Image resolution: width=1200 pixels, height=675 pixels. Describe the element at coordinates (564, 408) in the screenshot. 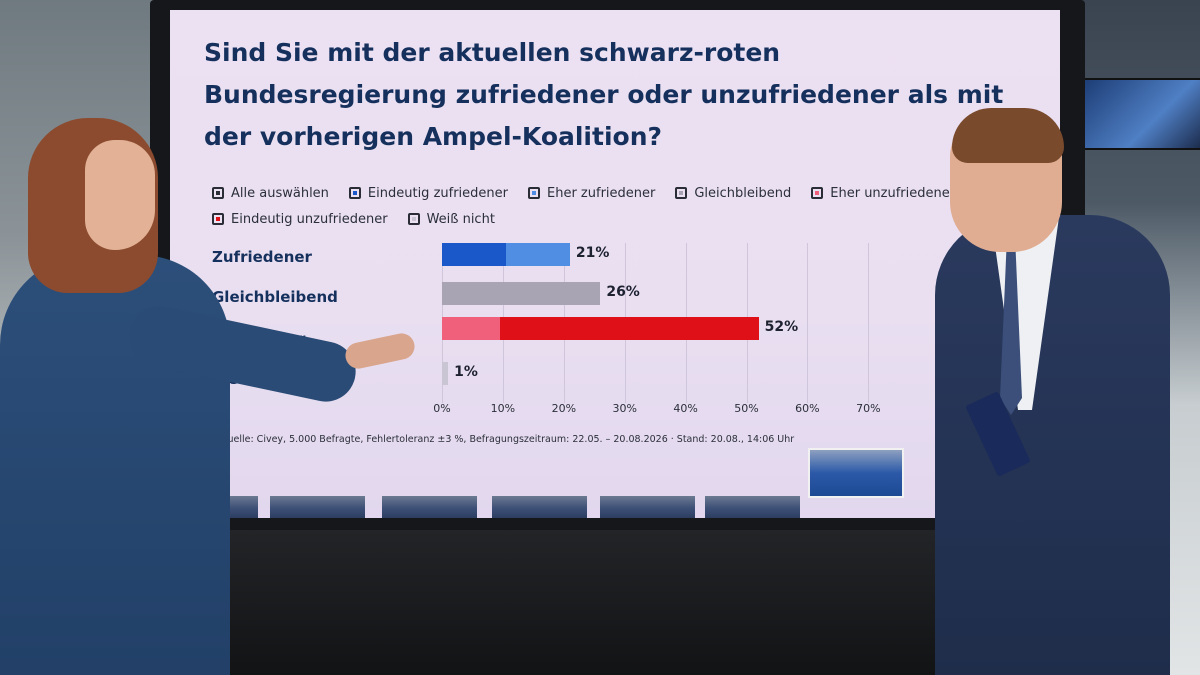

I see `x-tick-label: 20%` at that location.